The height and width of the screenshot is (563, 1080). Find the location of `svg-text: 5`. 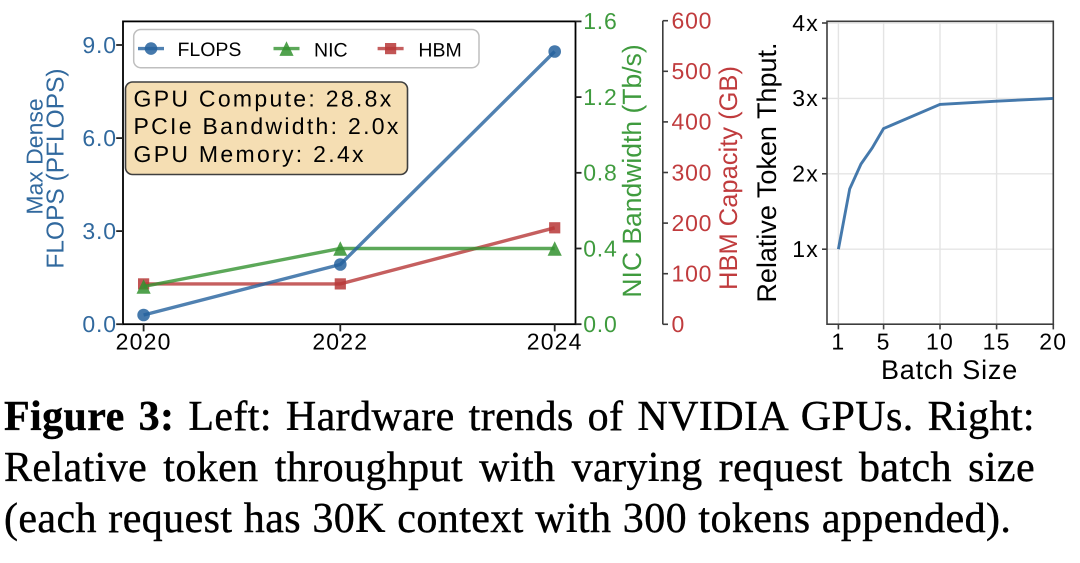

svg-text: 5 is located at coordinates (884, 342).